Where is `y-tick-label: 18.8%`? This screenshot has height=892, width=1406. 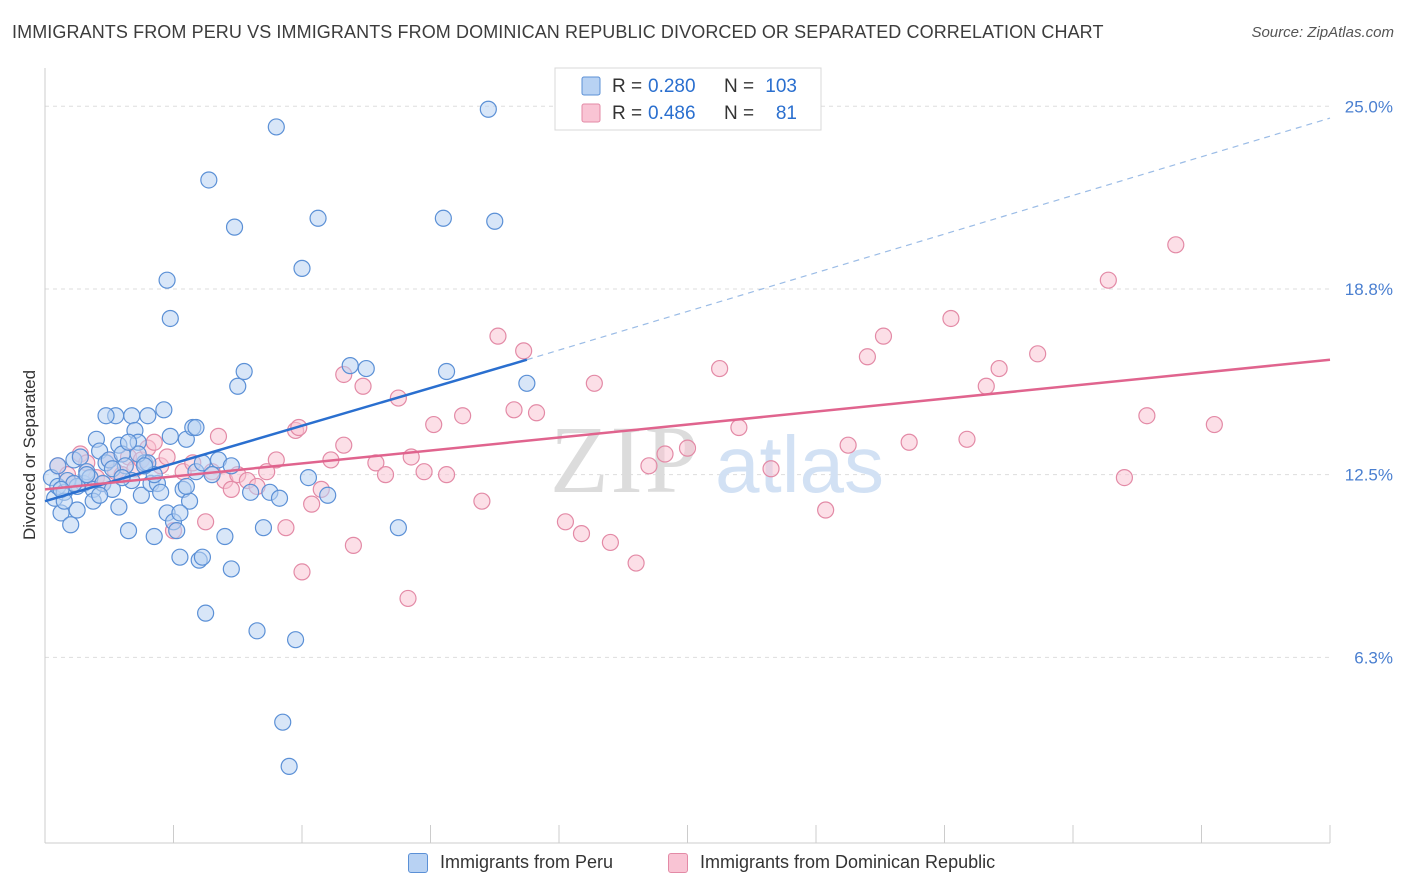
y-tick-label: 18.8% is located at coordinates (1369, 289).